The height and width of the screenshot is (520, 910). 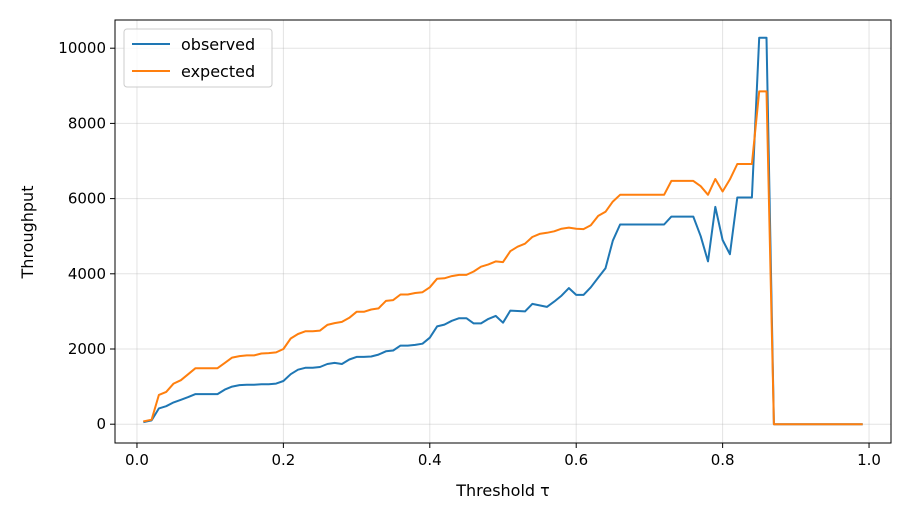 What do you see at coordinates (86, 236) in the screenshot?
I see `y-axis: 0 2000 4000 6000 8000 10000` at bounding box center [86, 236].